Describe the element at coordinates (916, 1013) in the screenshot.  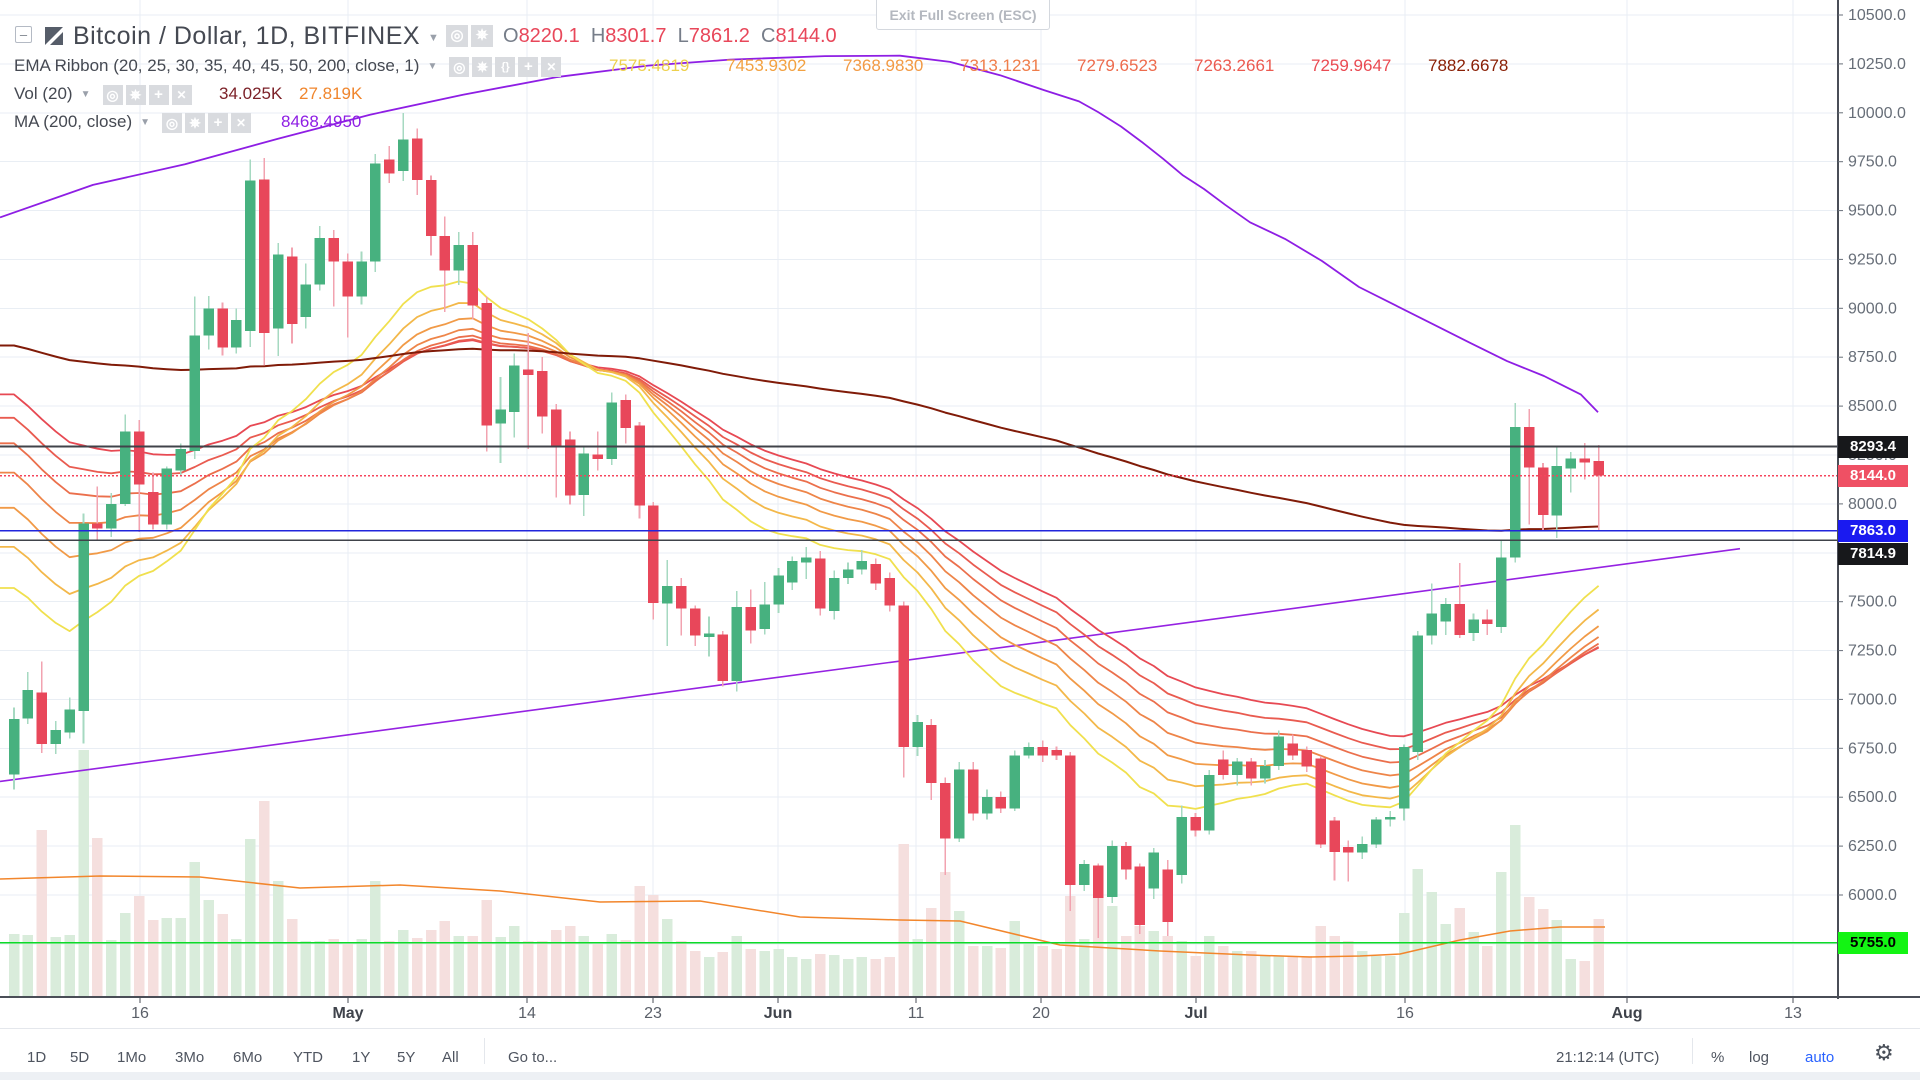
I see `svg-text: 11` at that location.